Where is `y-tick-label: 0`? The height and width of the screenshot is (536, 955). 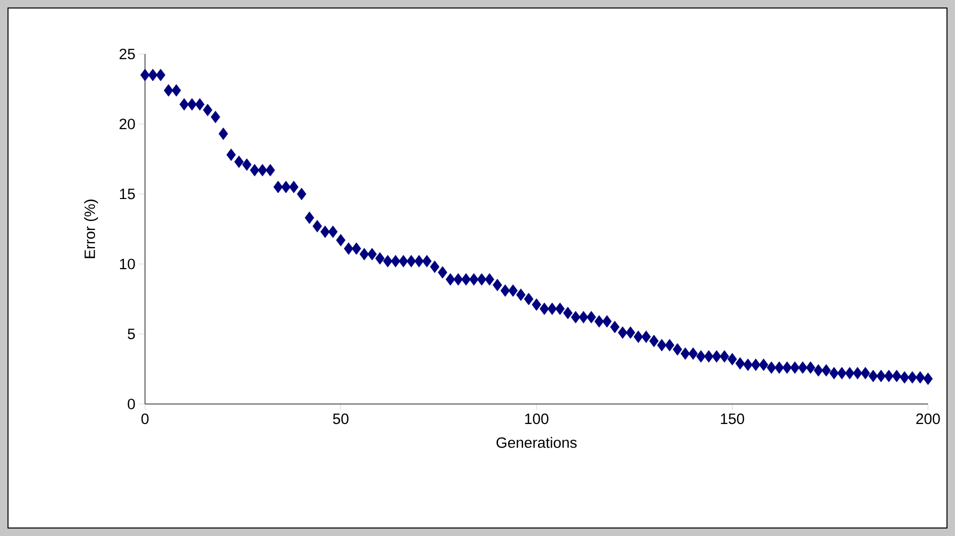 y-tick-label: 0 is located at coordinates (131, 404).